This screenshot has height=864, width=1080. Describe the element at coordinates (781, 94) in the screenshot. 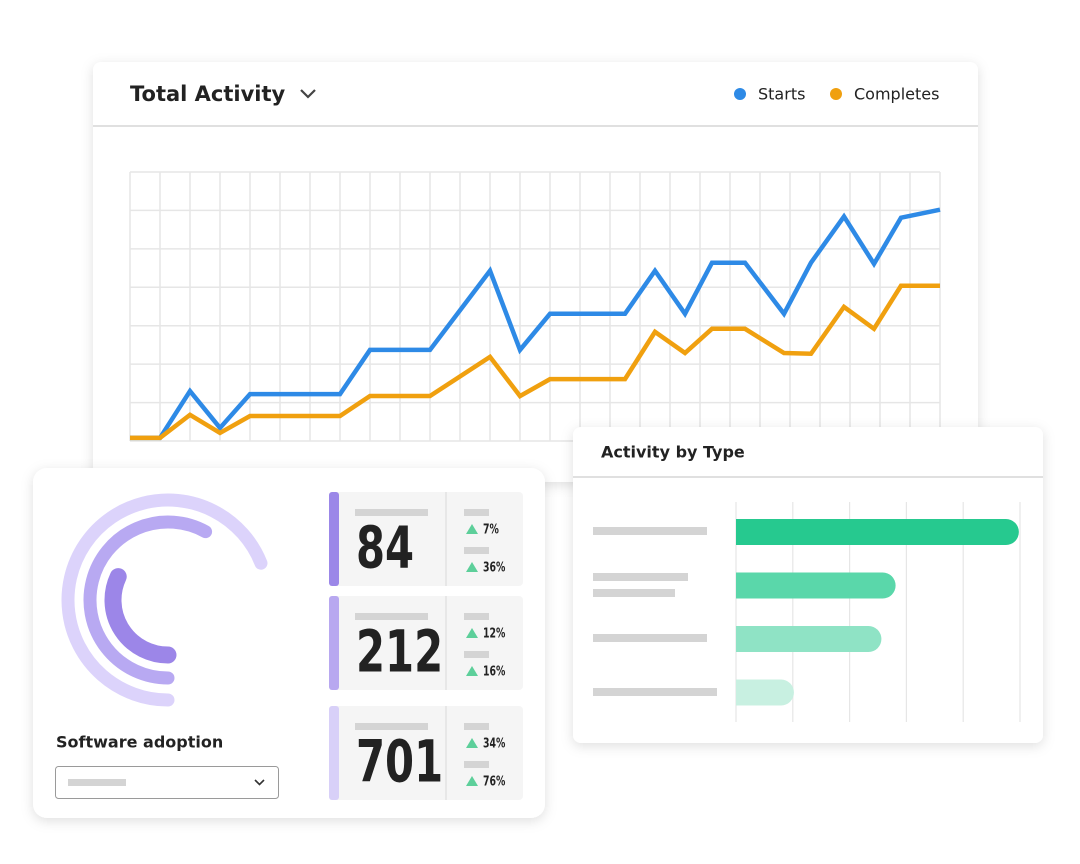

I see `legend-label: Starts` at that location.